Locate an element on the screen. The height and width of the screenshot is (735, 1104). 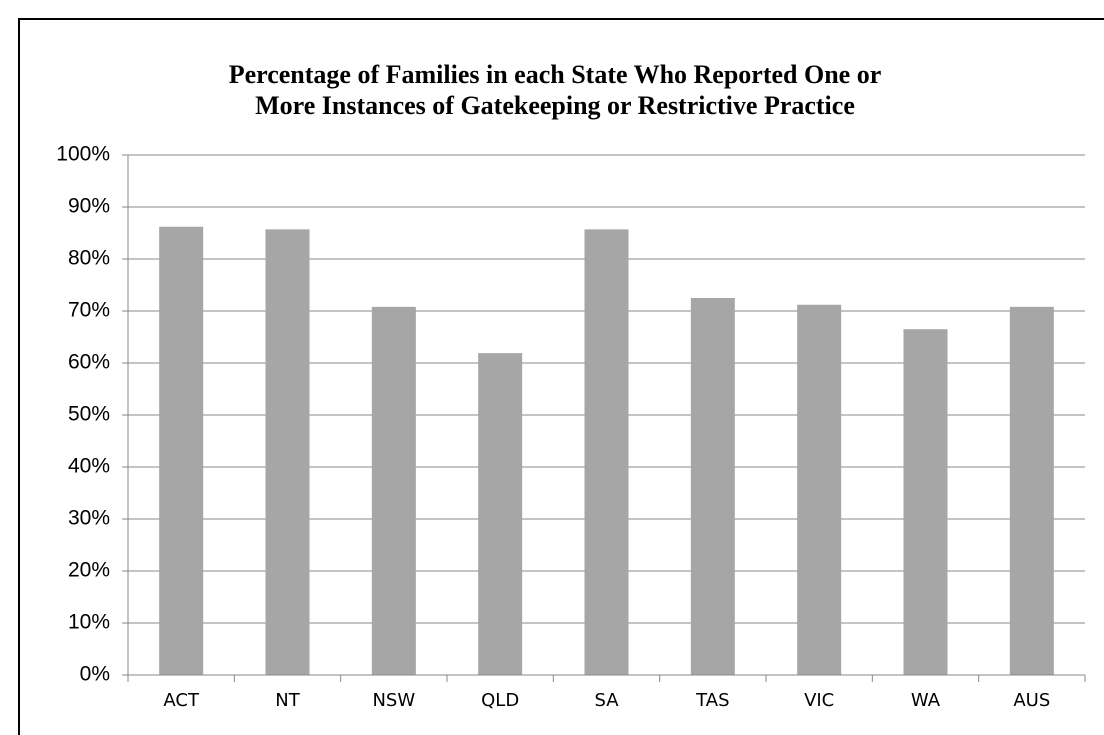
y-tick-label: 10% is located at coordinates (89, 622).